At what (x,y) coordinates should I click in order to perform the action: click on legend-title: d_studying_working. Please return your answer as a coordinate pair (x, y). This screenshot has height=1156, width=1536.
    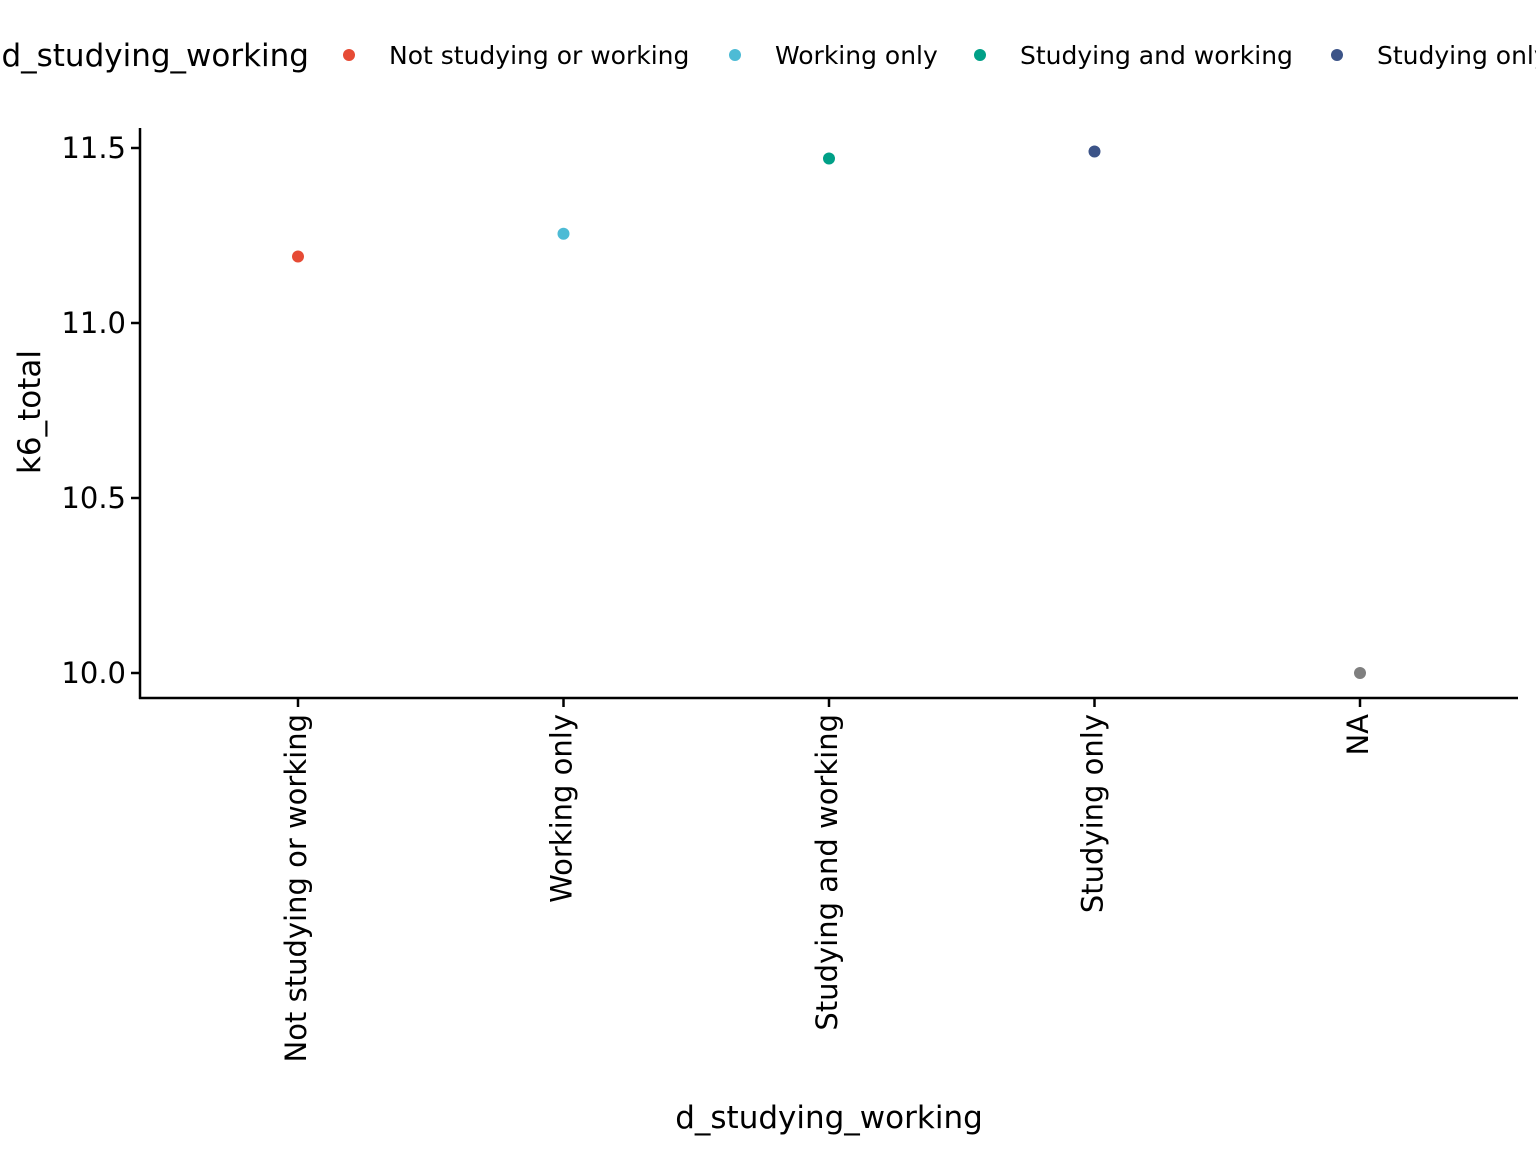
    Looking at the image, I should click on (155, 56).